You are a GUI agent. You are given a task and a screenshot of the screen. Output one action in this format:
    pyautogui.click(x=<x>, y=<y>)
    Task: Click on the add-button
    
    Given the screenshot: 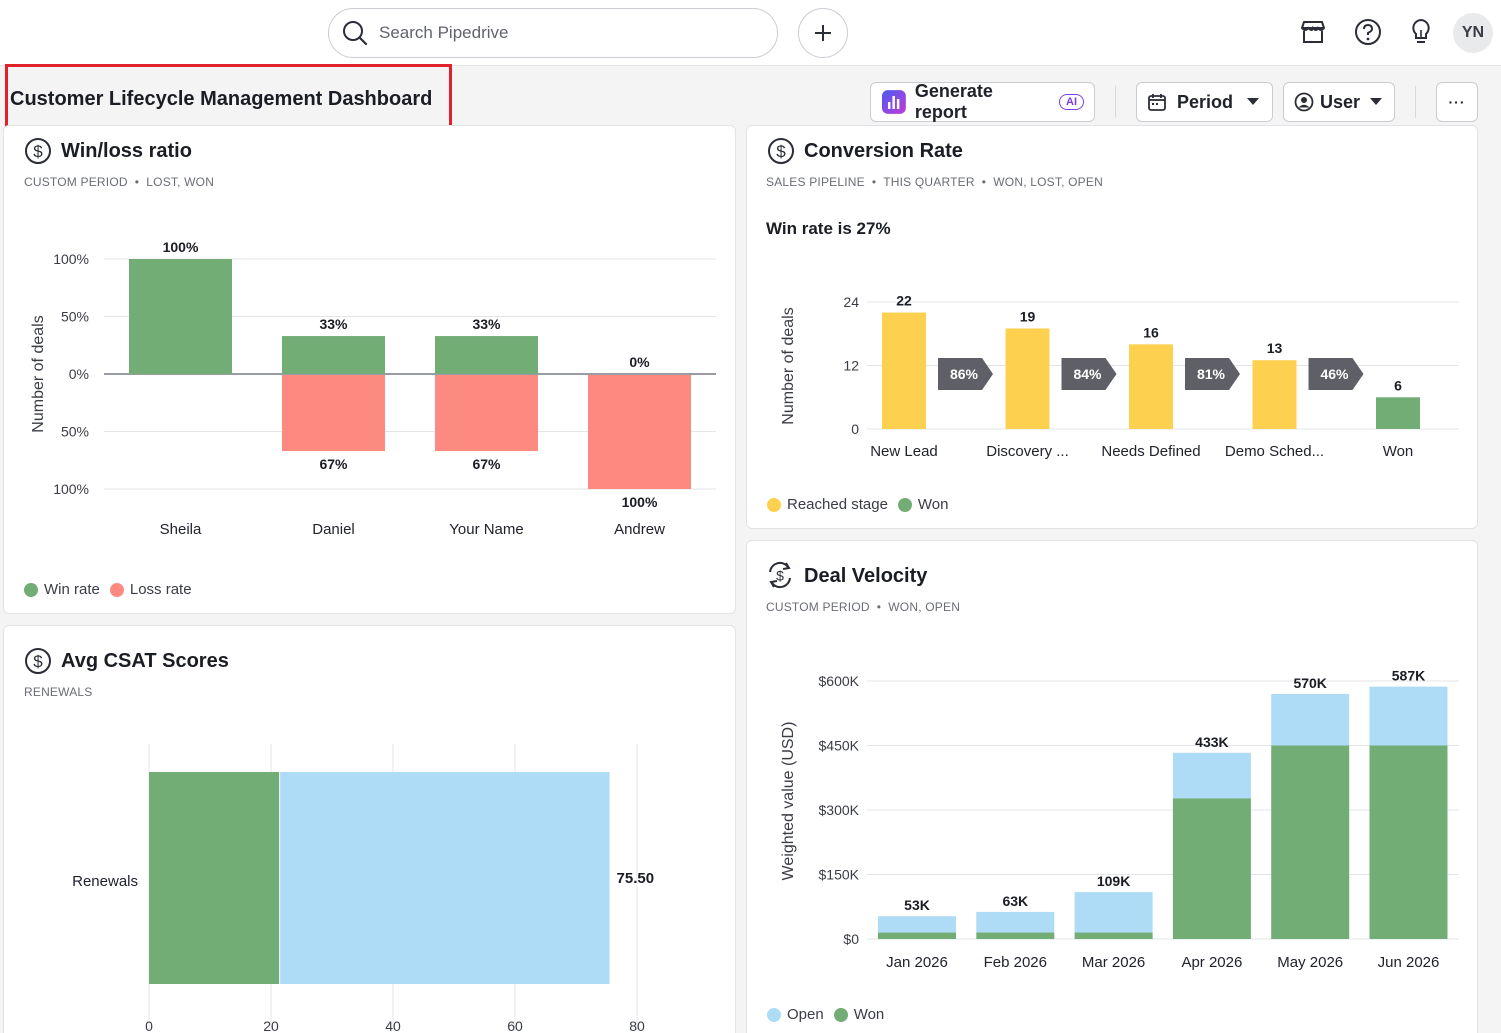 What is the action you would take?
    pyautogui.click(x=823, y=33)
    